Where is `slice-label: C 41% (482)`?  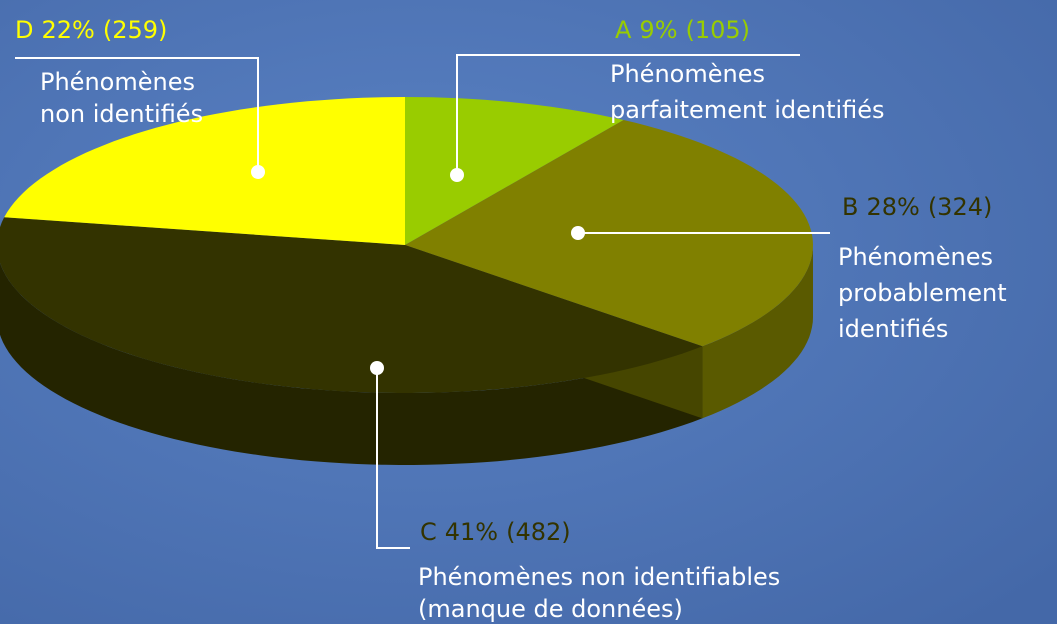 slice-label: C 41% (482) is located at coordinates (495, 532).